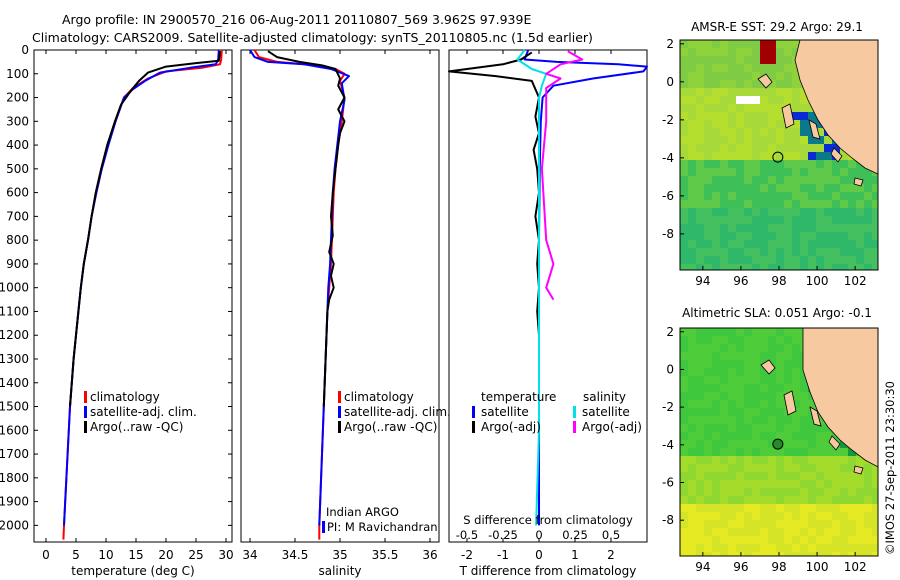 The width and height of the screenshot is (900, 580). Describe the element at coordinates (295, 555) in the screenshot. I see `x-tick-label: 34.5` at that location.